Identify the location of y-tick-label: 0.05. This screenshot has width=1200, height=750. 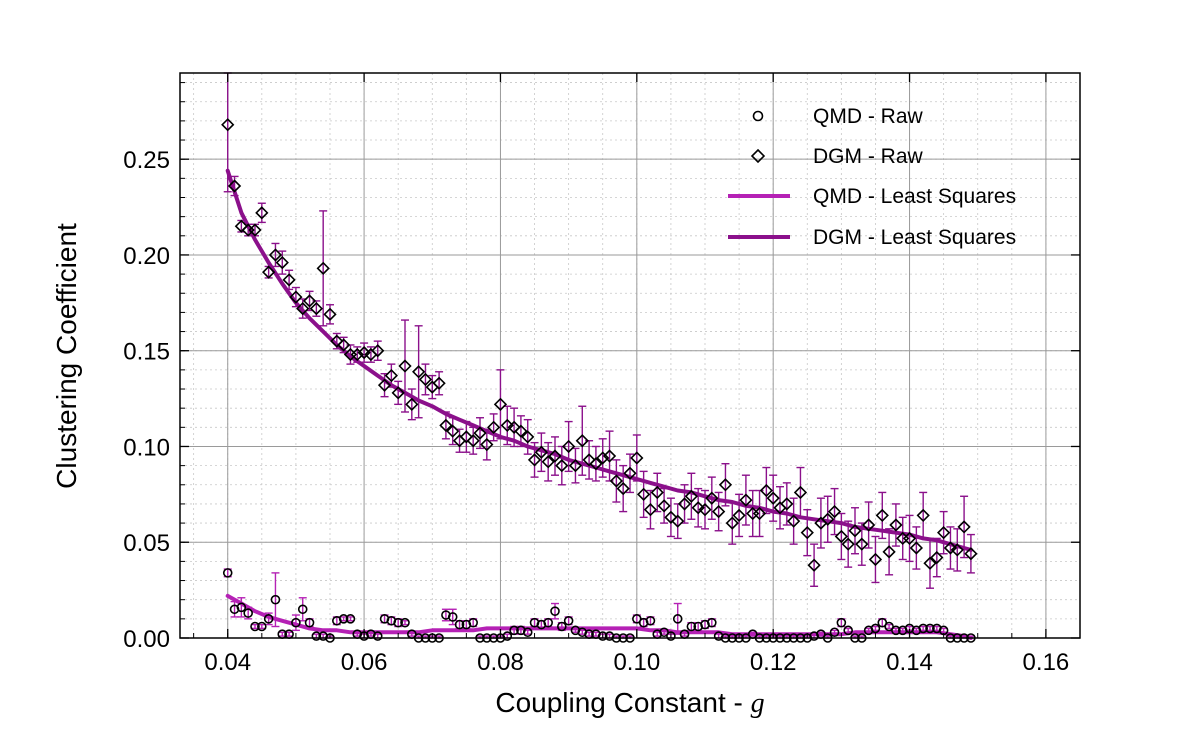
(146, 543).